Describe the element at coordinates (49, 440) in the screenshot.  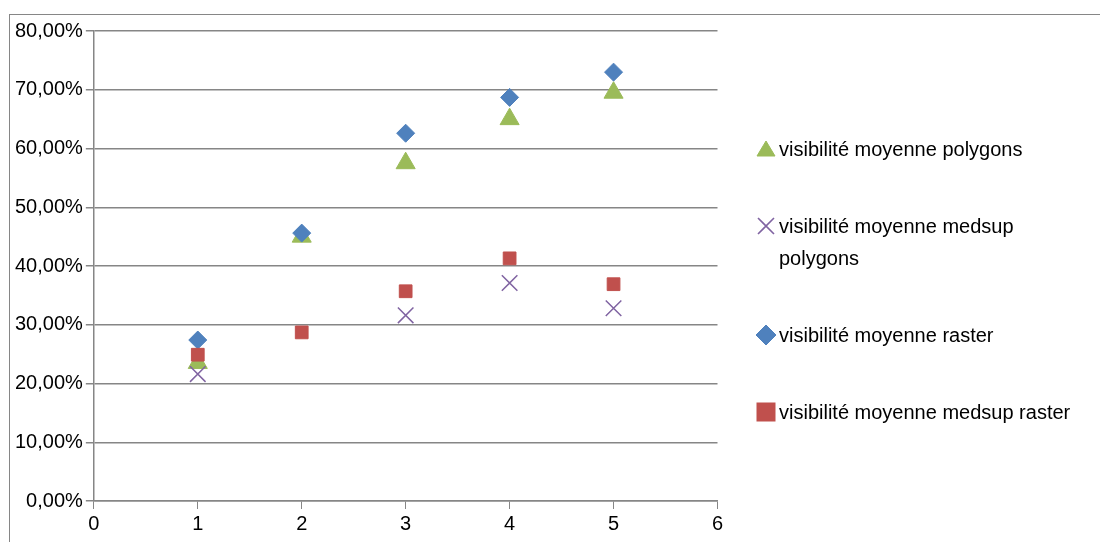
I see `y-tick-label: 10,00%` at that location.